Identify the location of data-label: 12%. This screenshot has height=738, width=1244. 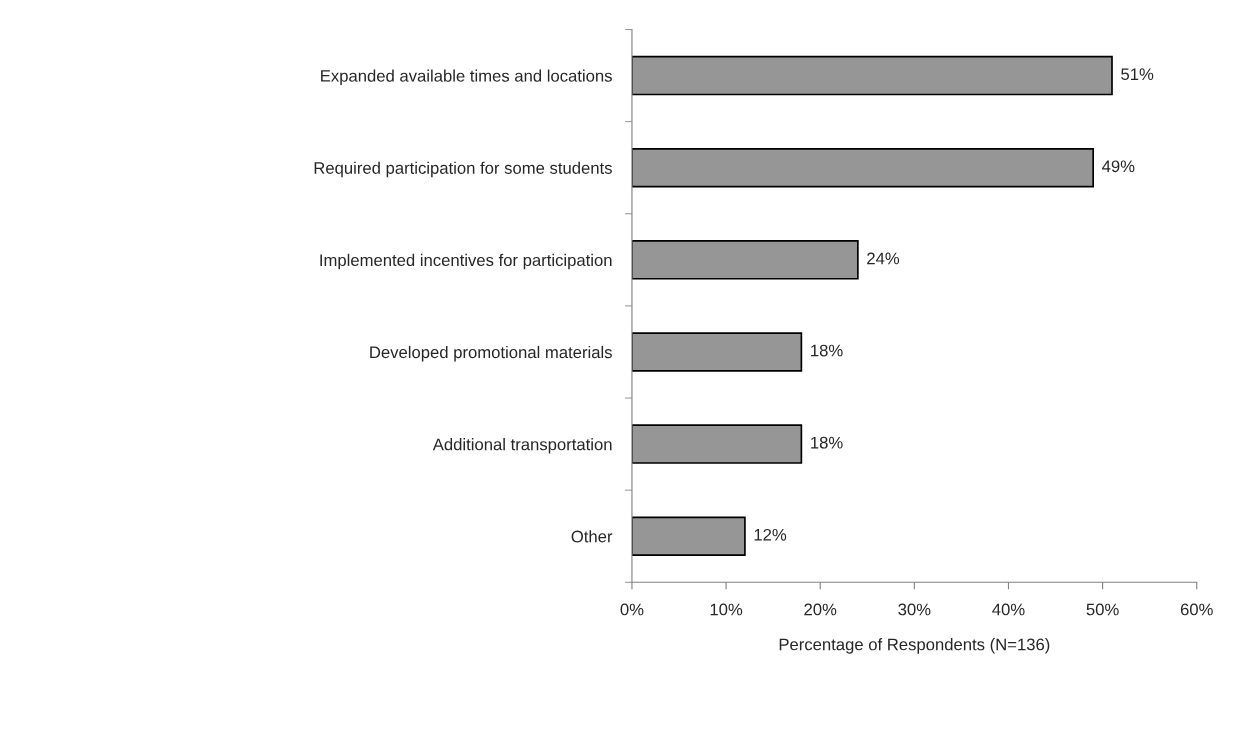
(770, 534).